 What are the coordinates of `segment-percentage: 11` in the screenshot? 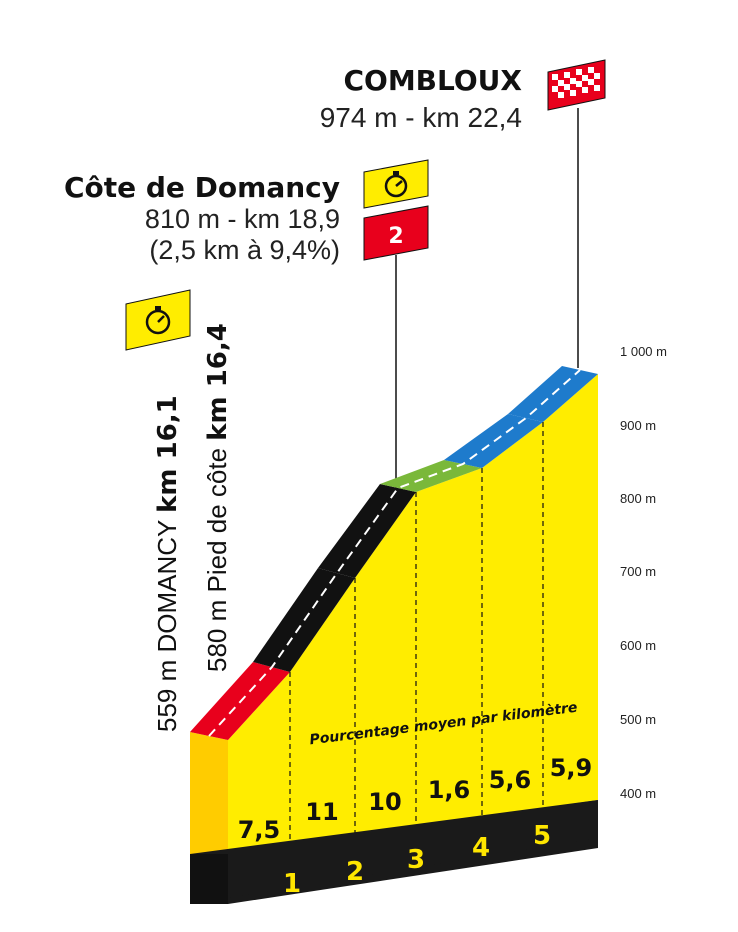 It's located at (321, 812).